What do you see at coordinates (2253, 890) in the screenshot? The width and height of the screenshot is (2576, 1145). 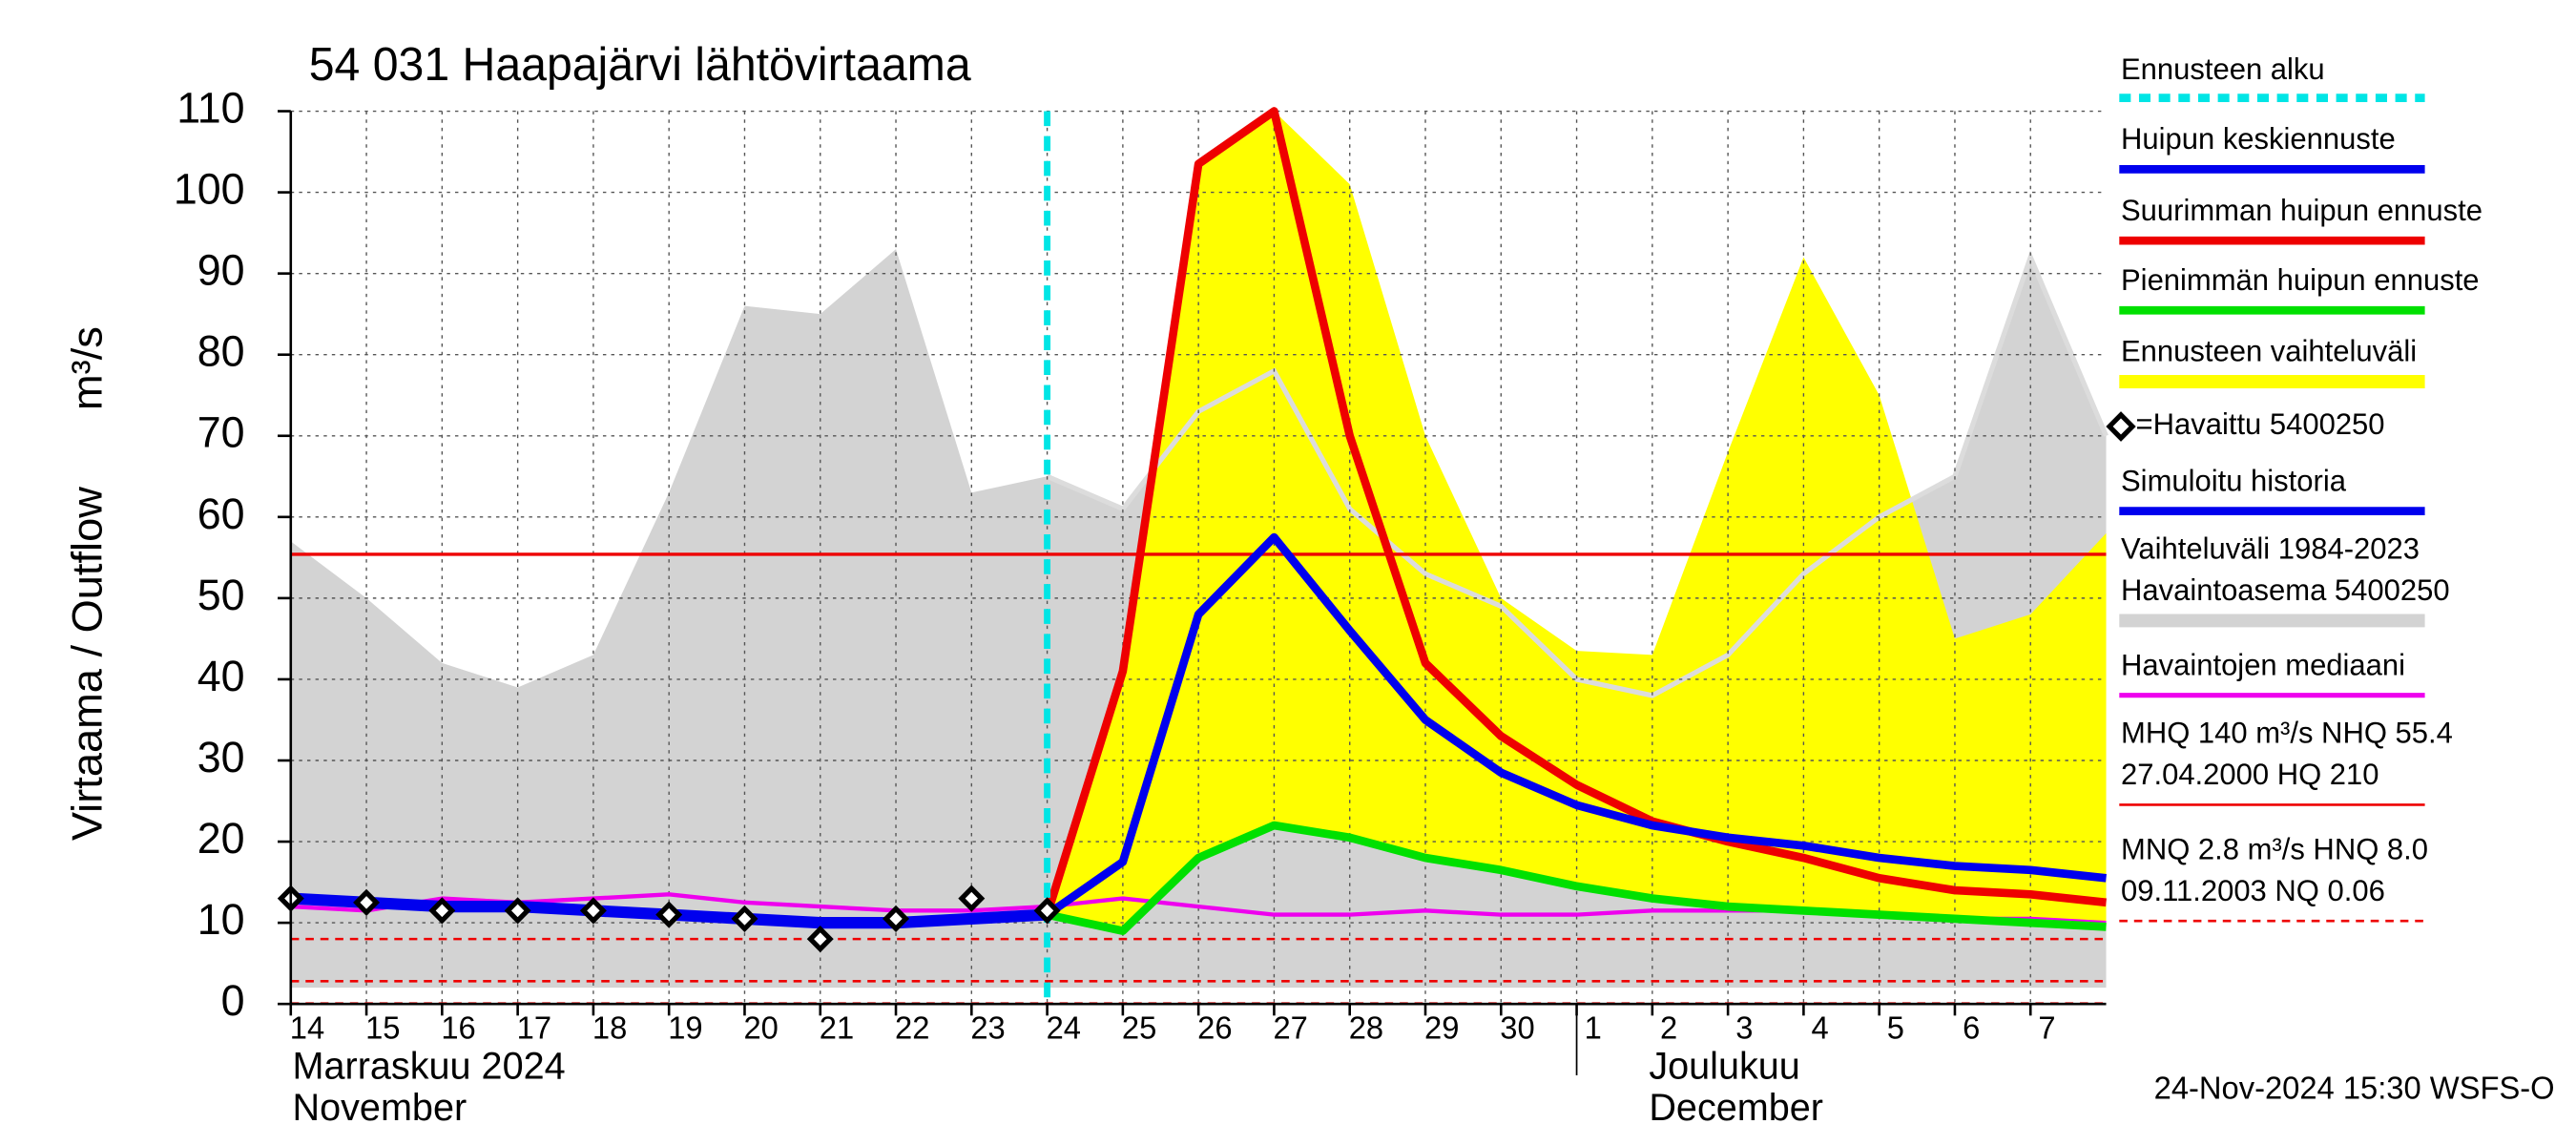 I see `stats-text: 09.11.2003 NQ 0.06` at bounding box center [2253, 890].